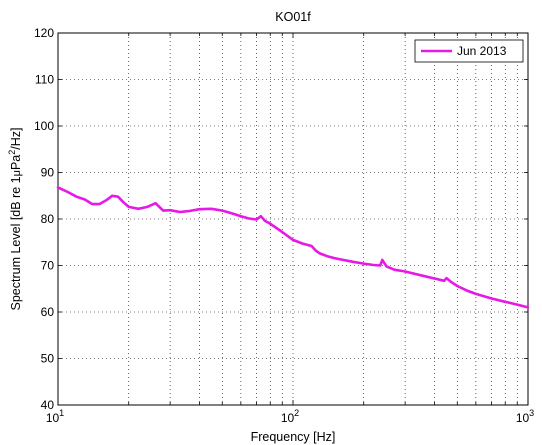  What do you see at coordinates (61, 413) in the screenshot?
I see `x-tick-exponent: 1` at bounding box center [61, 413].